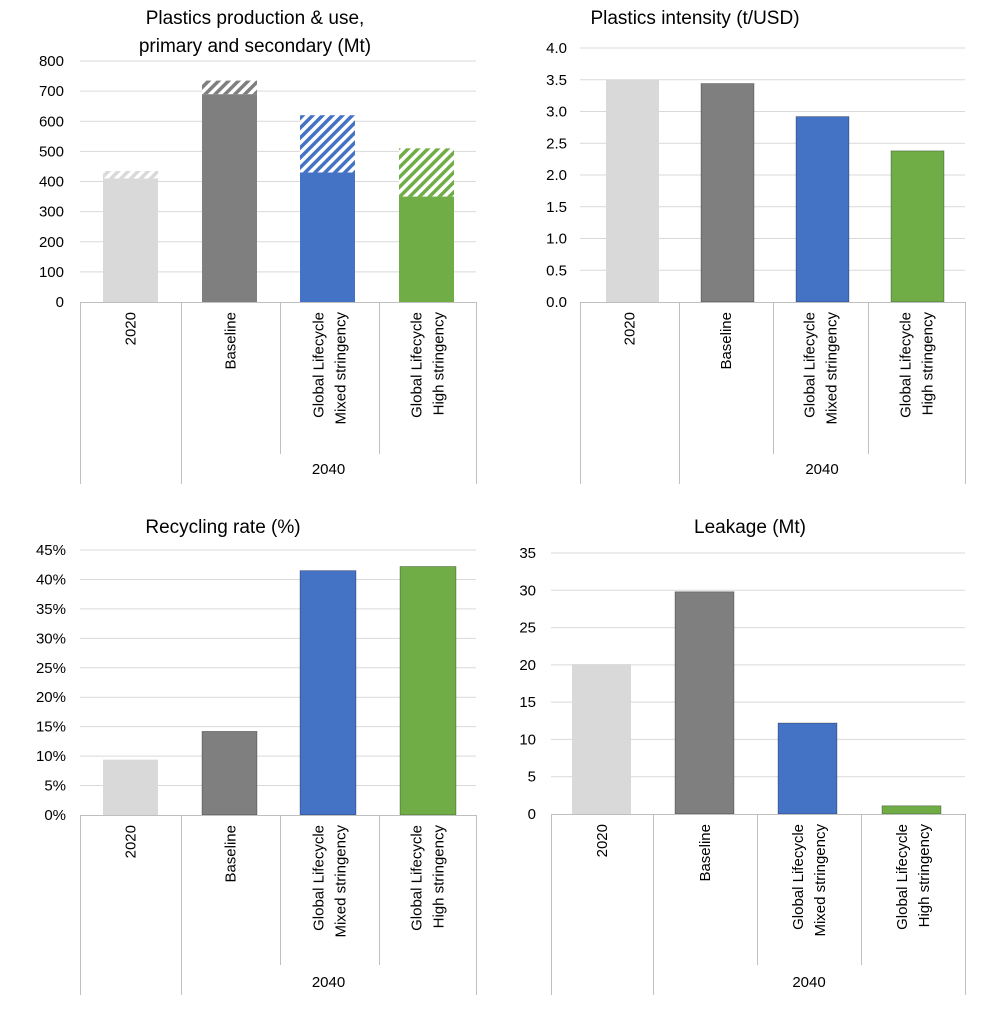  I want to click on y-tick-label: 10%, so click(51, 756).